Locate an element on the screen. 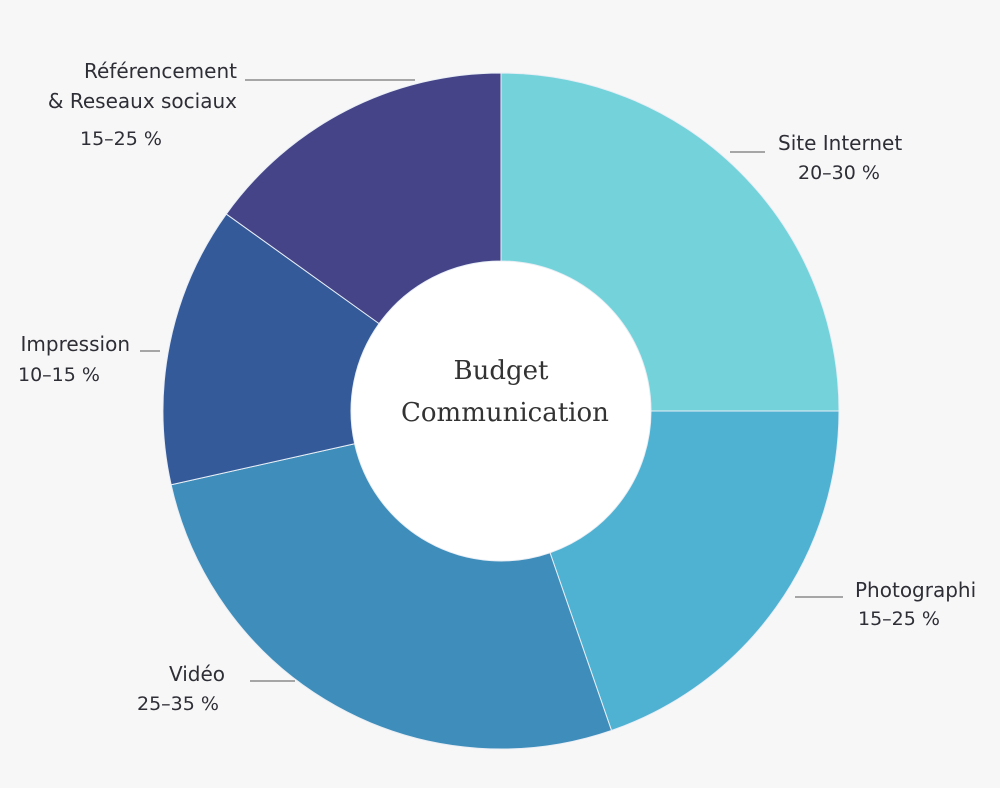 This screenshot has height=788, width=1000. slice-range: 25–35 % is located at coordinates (178, 704).